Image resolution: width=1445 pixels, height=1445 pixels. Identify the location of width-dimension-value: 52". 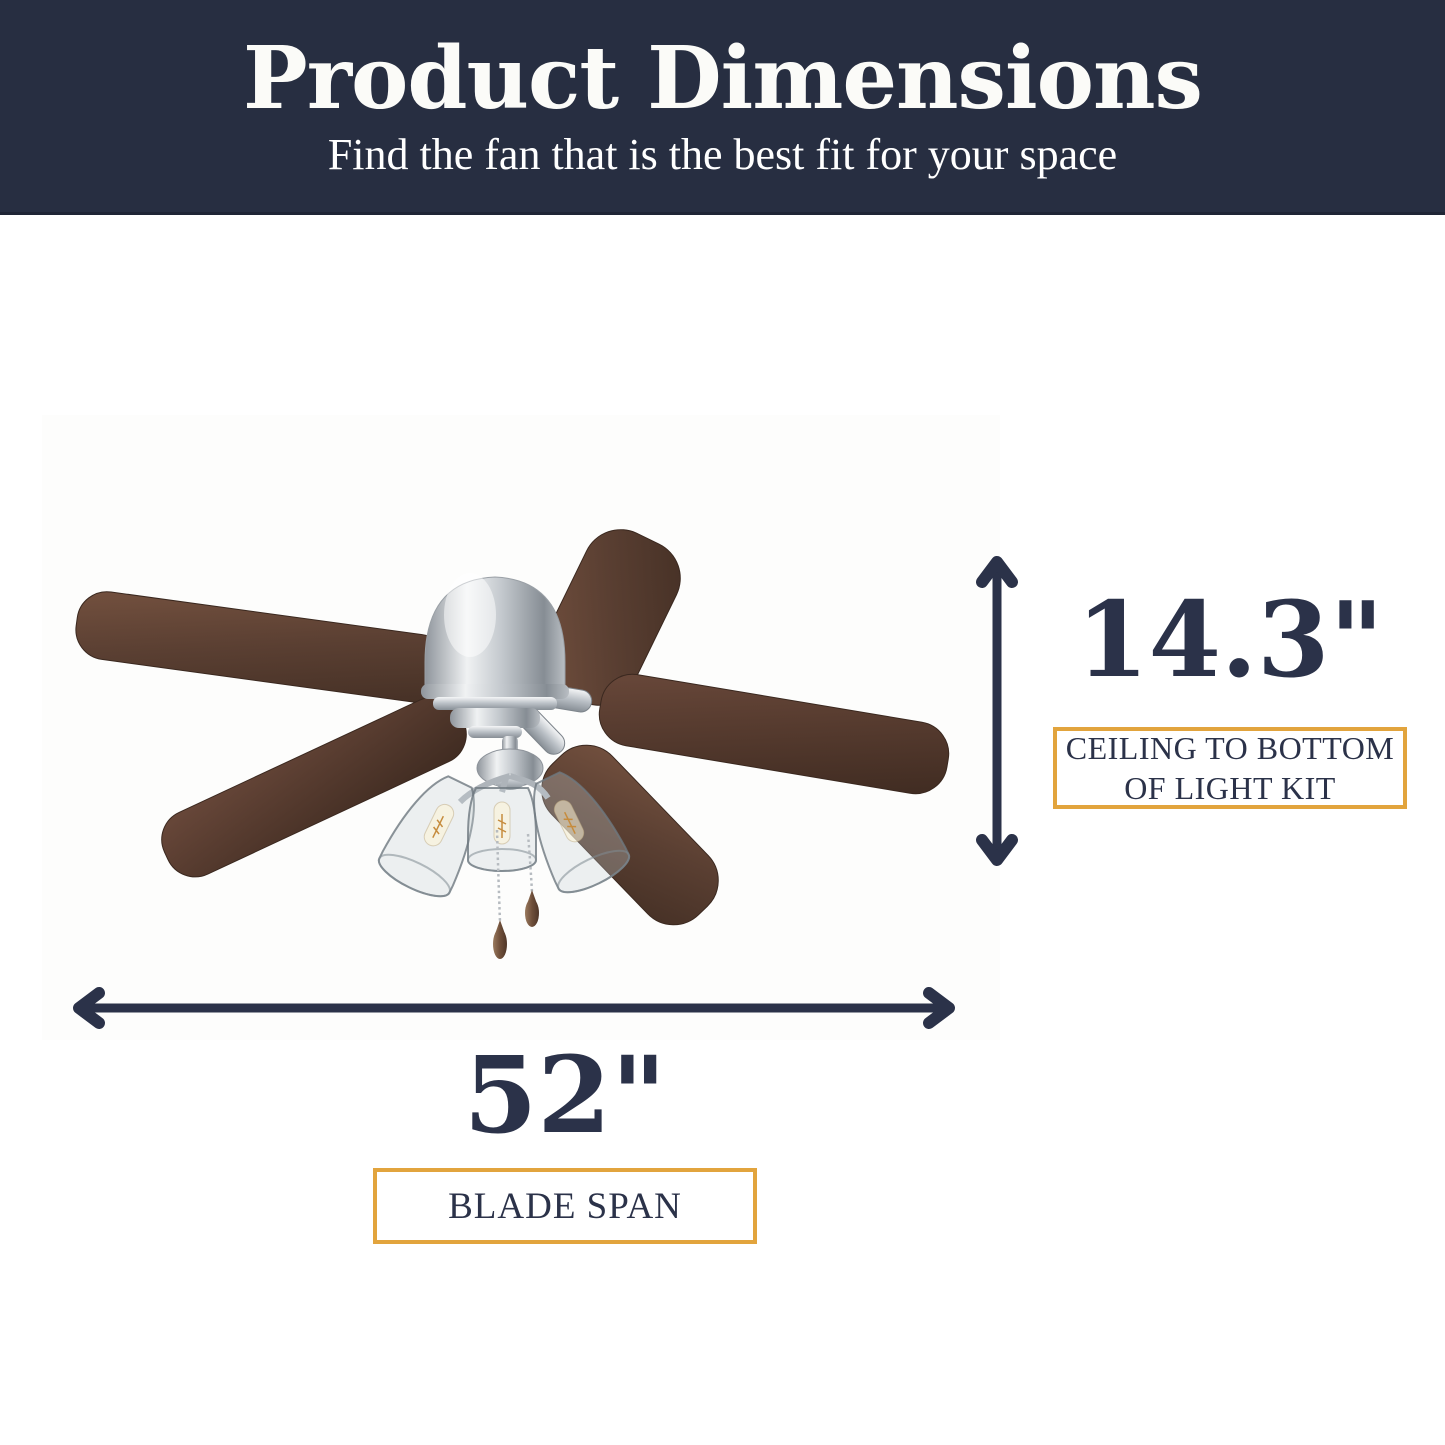
(565, 1094).